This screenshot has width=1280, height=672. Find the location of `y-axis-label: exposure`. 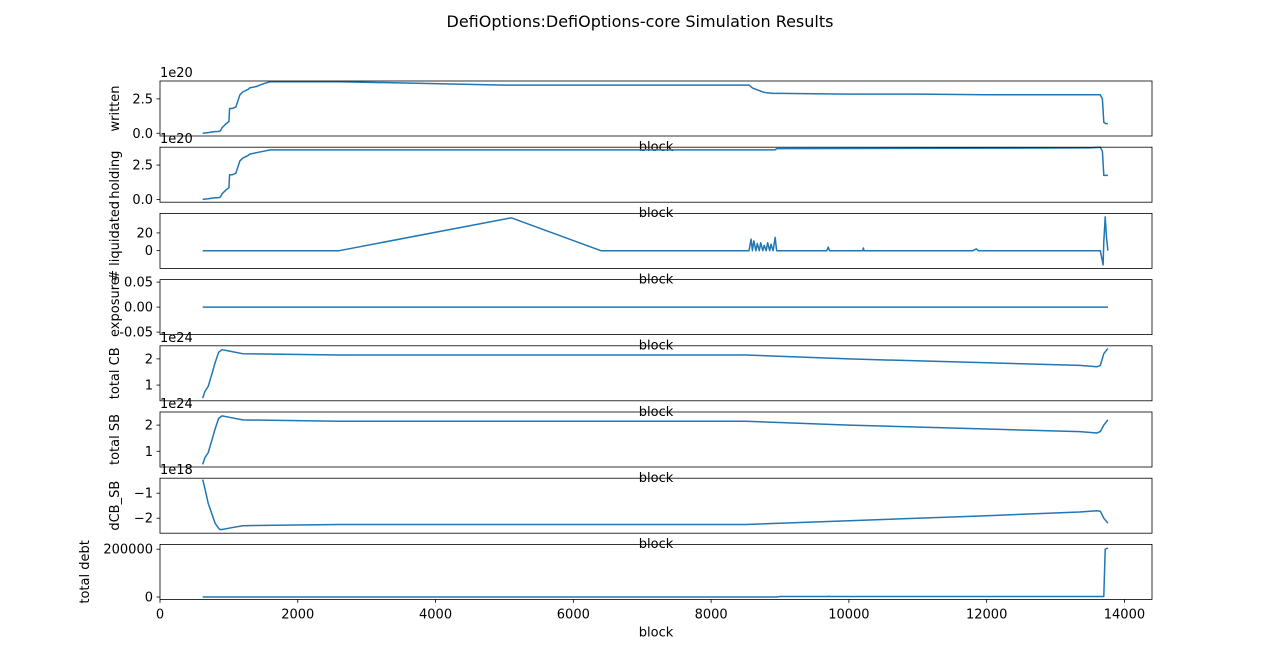

y-axis-label: exposure is located at coordinates (115, 307).